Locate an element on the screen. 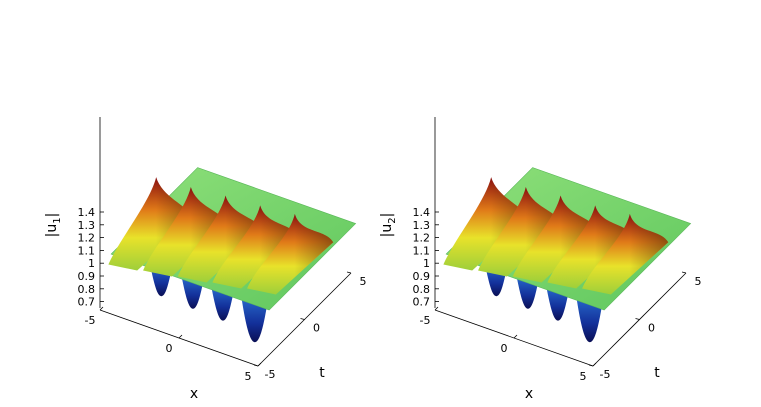 Image resolution: width=761 pixels, height=407 pixels. z-axis-label: |u2| is located at coordinates (388, 225).